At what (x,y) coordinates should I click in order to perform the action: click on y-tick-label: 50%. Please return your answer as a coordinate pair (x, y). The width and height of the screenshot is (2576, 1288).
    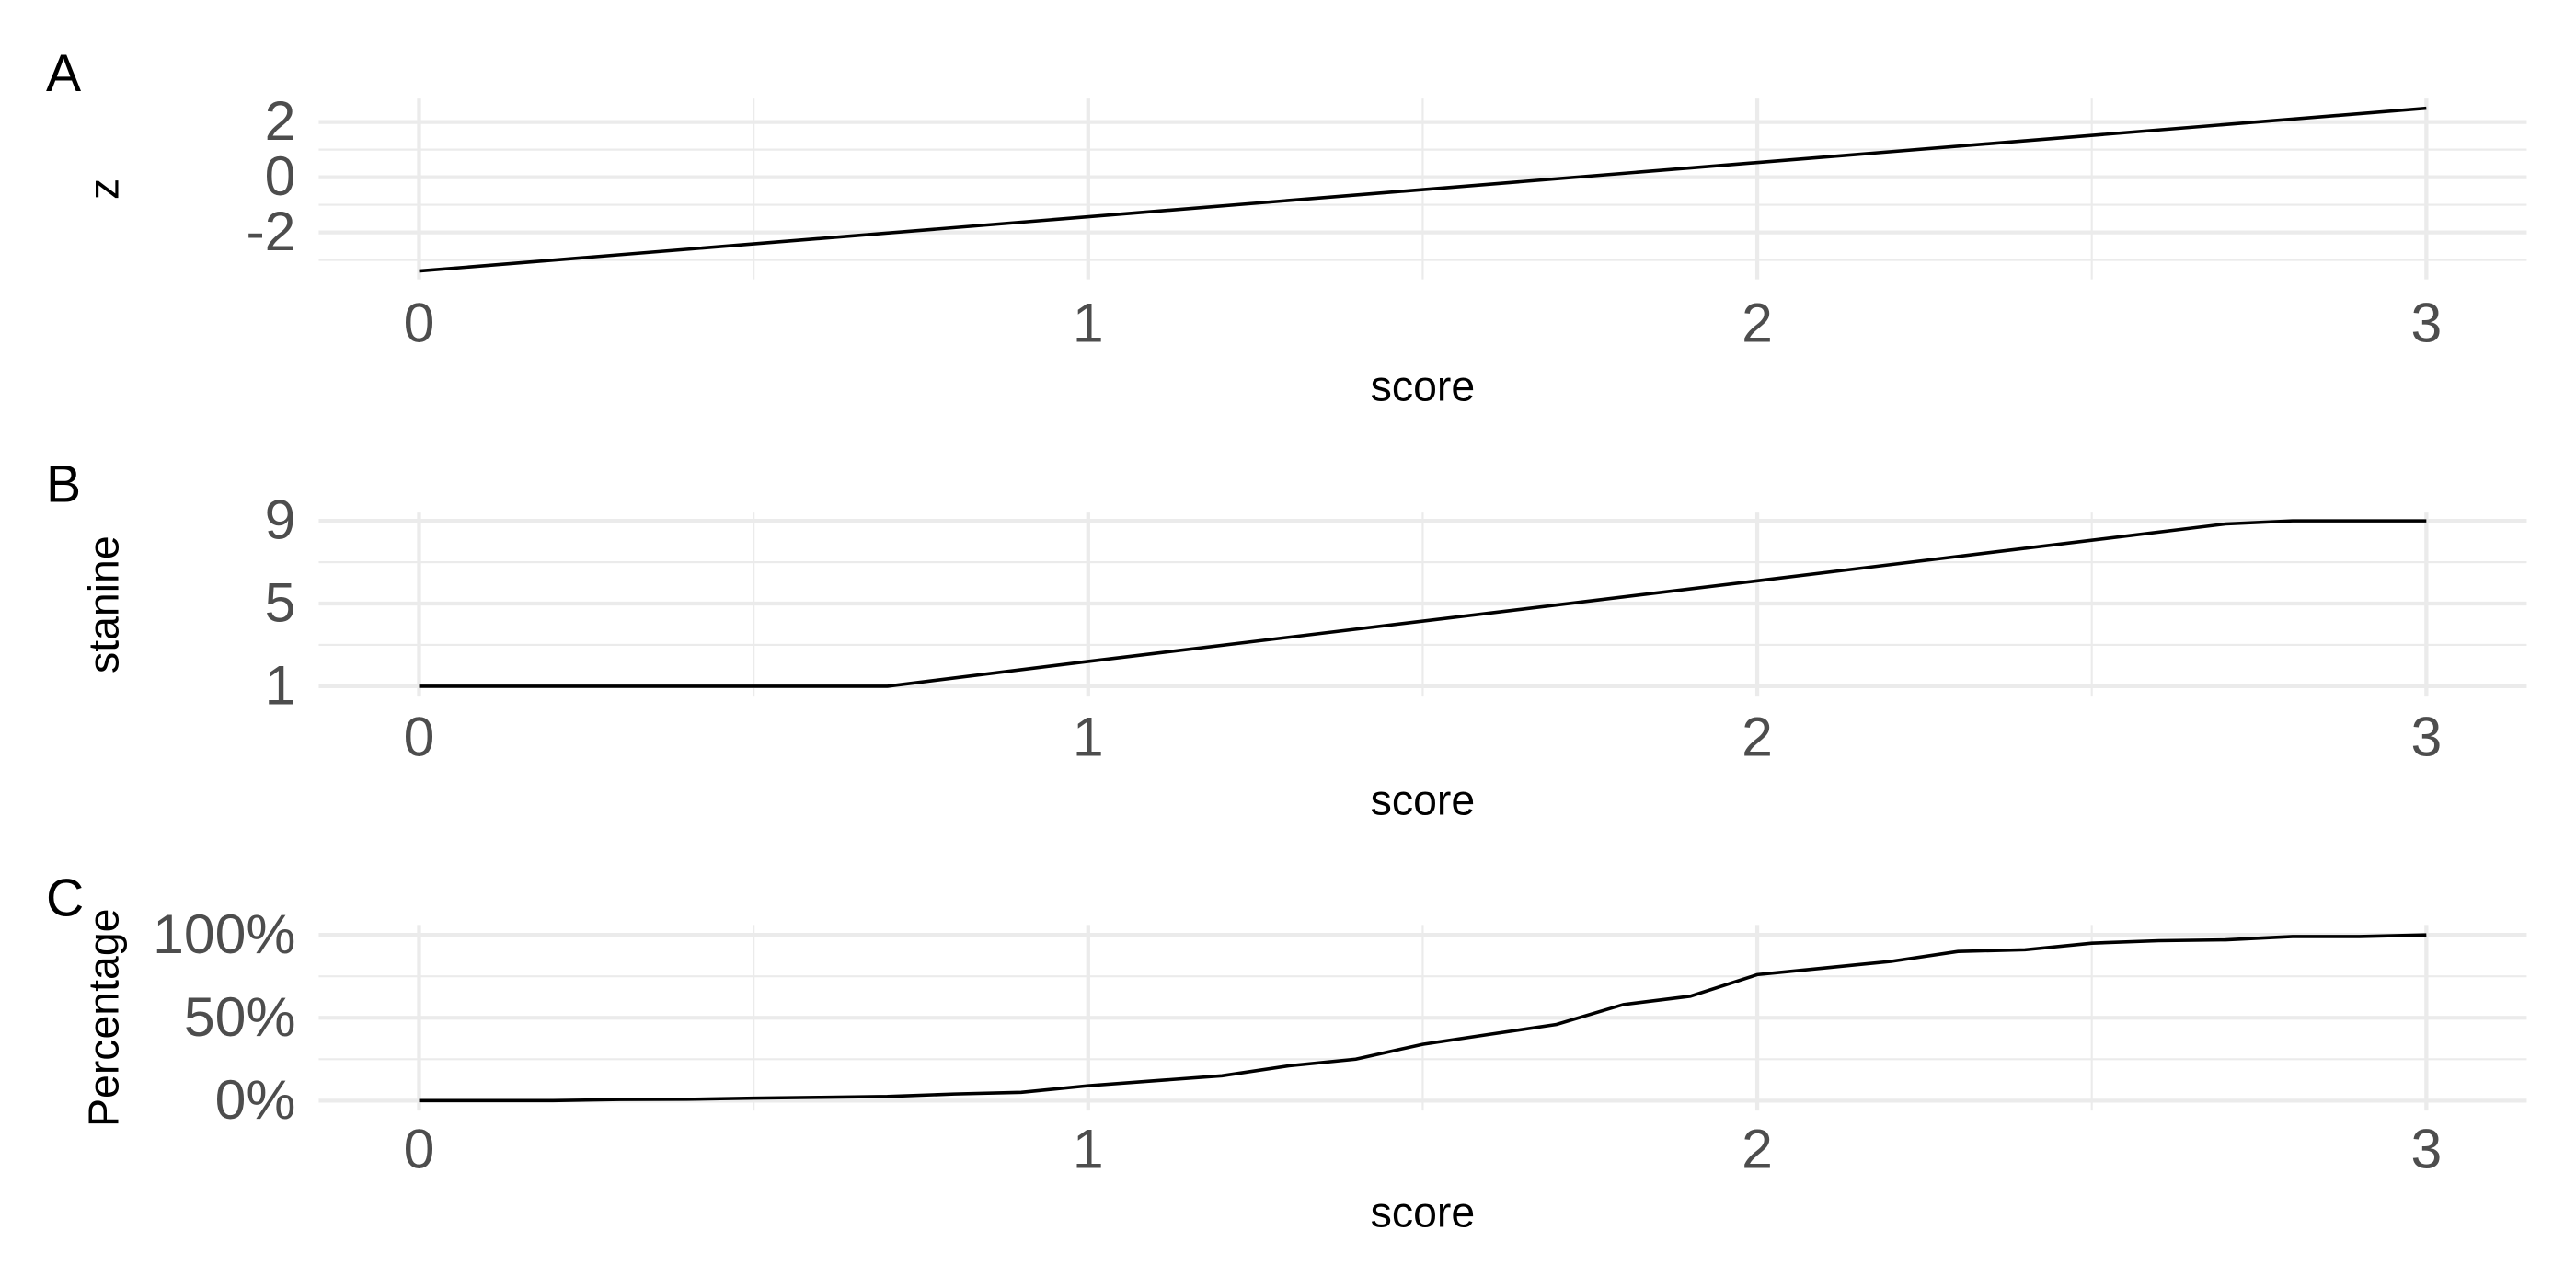
    Looking at the image, I should click on (240, 1016).